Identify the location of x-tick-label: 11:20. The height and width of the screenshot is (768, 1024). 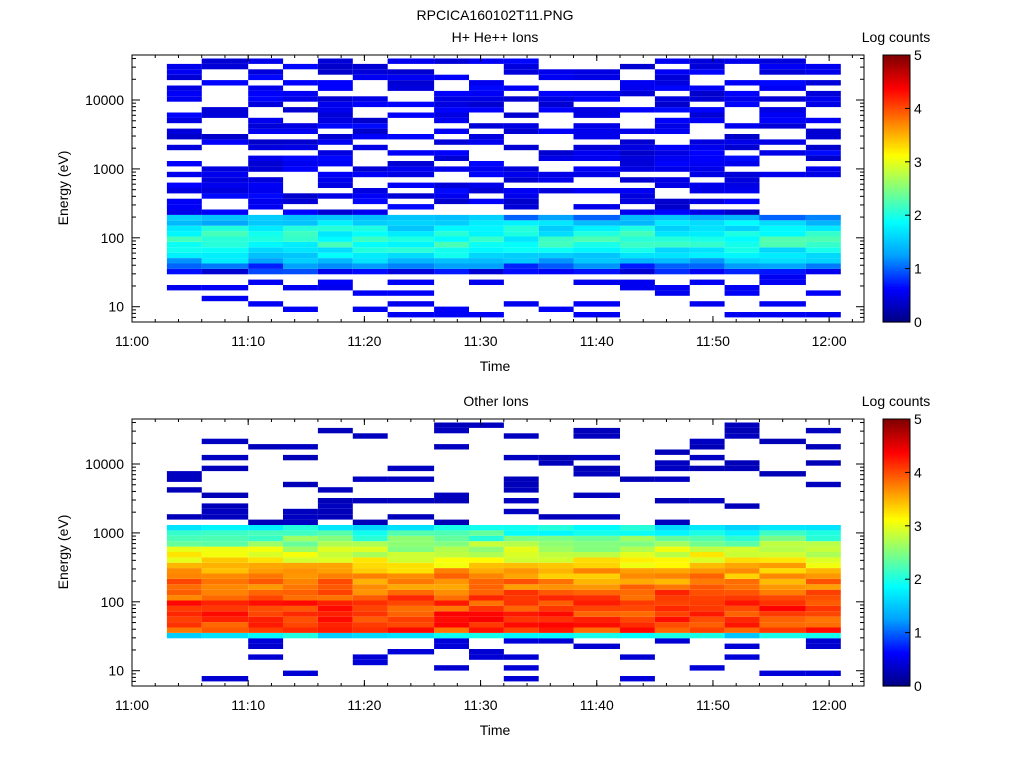
(364, 341).